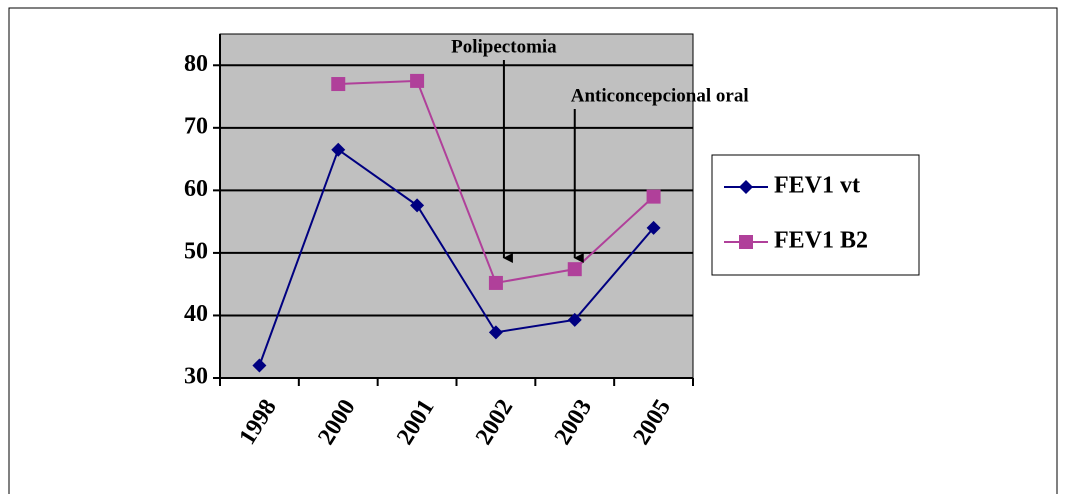 This screenshot has width=1065, height=494. Describe the element at coordinates (815, 215) in the screenshot. I see `legend` at that location.